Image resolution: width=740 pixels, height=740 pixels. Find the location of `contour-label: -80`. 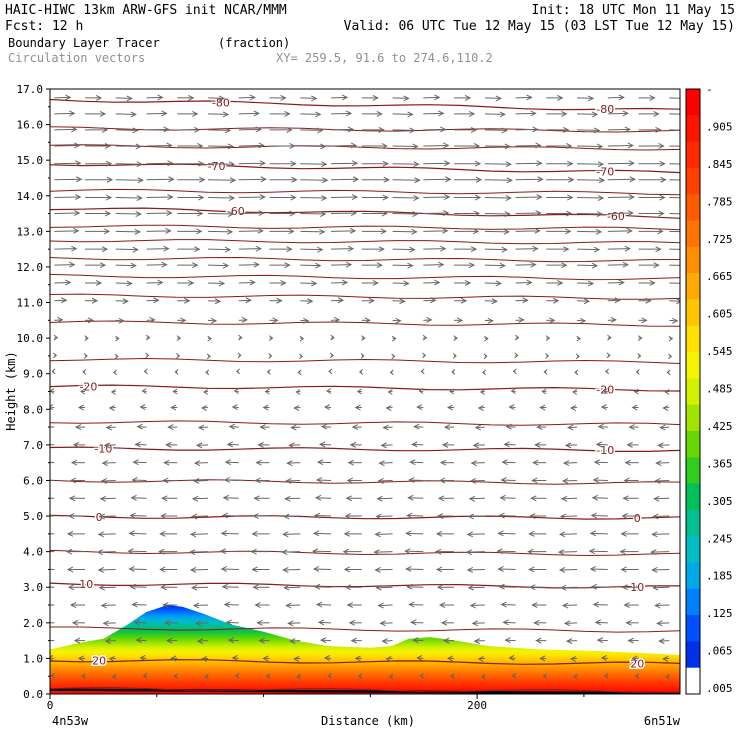

contour-label: -80 is located at coordinates (221, 103).